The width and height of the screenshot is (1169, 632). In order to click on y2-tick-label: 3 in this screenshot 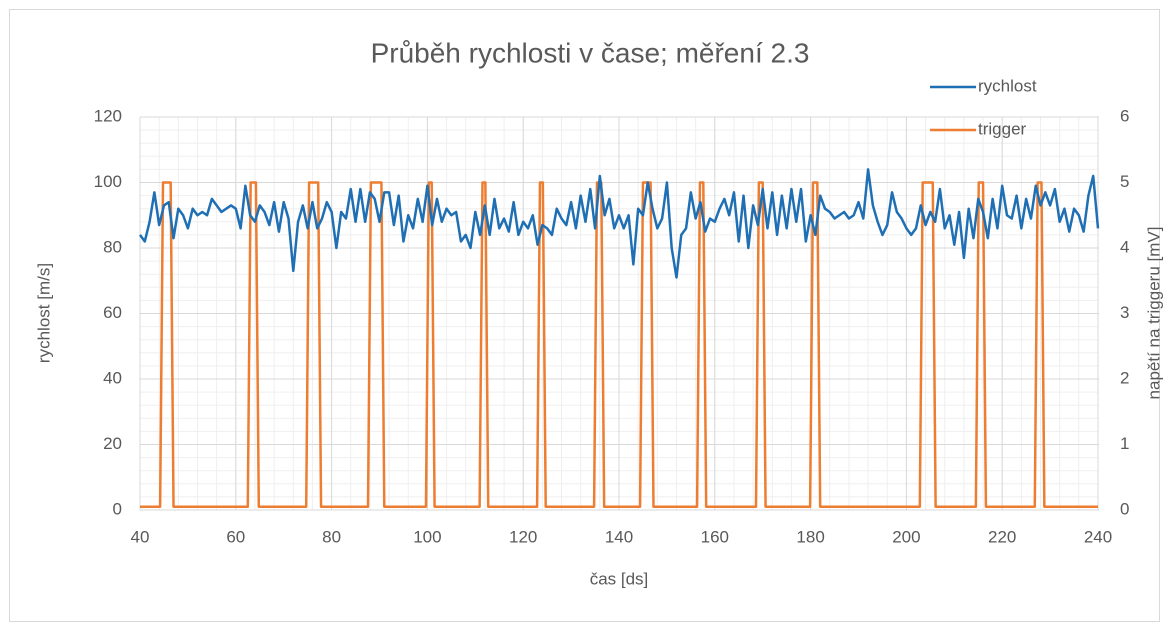, I will do `click(1124, 312)`.